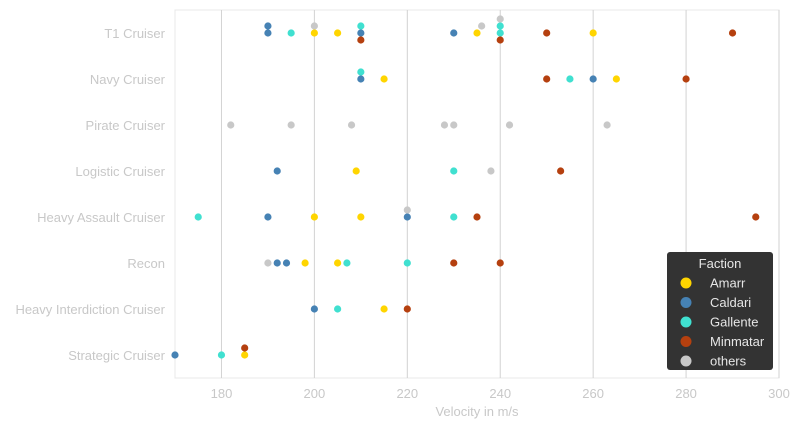 This screenshot has width=800, height=428. Describe the element at coordinates (720, 263) in the screenshot. I see `legend-title: Faction` at that location.